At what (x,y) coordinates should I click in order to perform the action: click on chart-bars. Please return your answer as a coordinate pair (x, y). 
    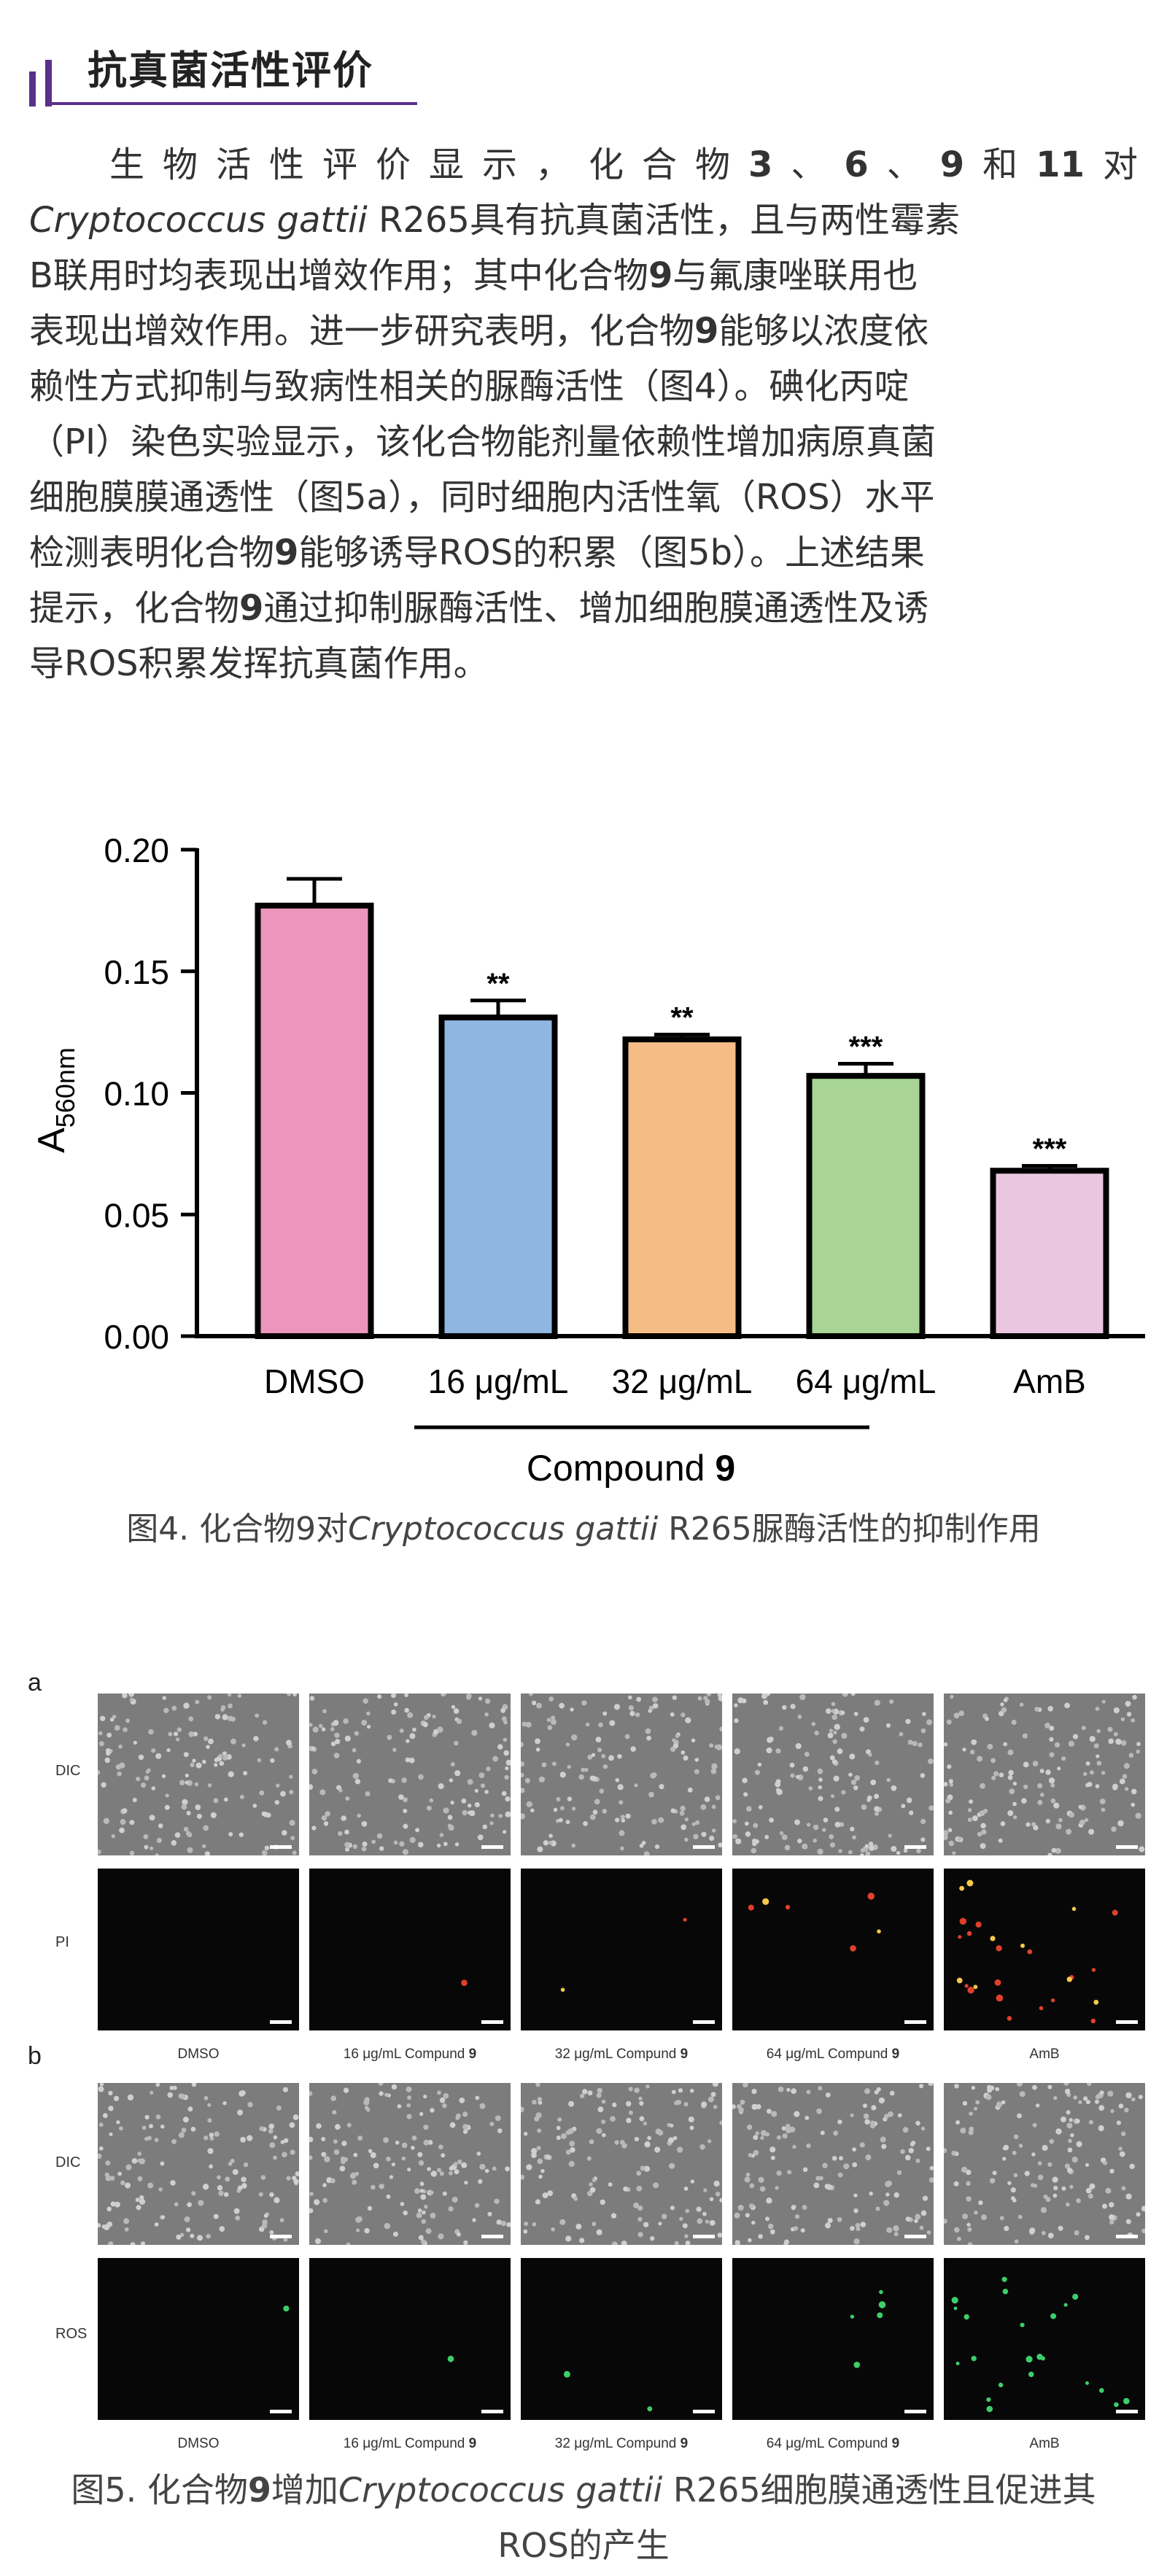
    Looking at the image, I should click on (682, 1108).